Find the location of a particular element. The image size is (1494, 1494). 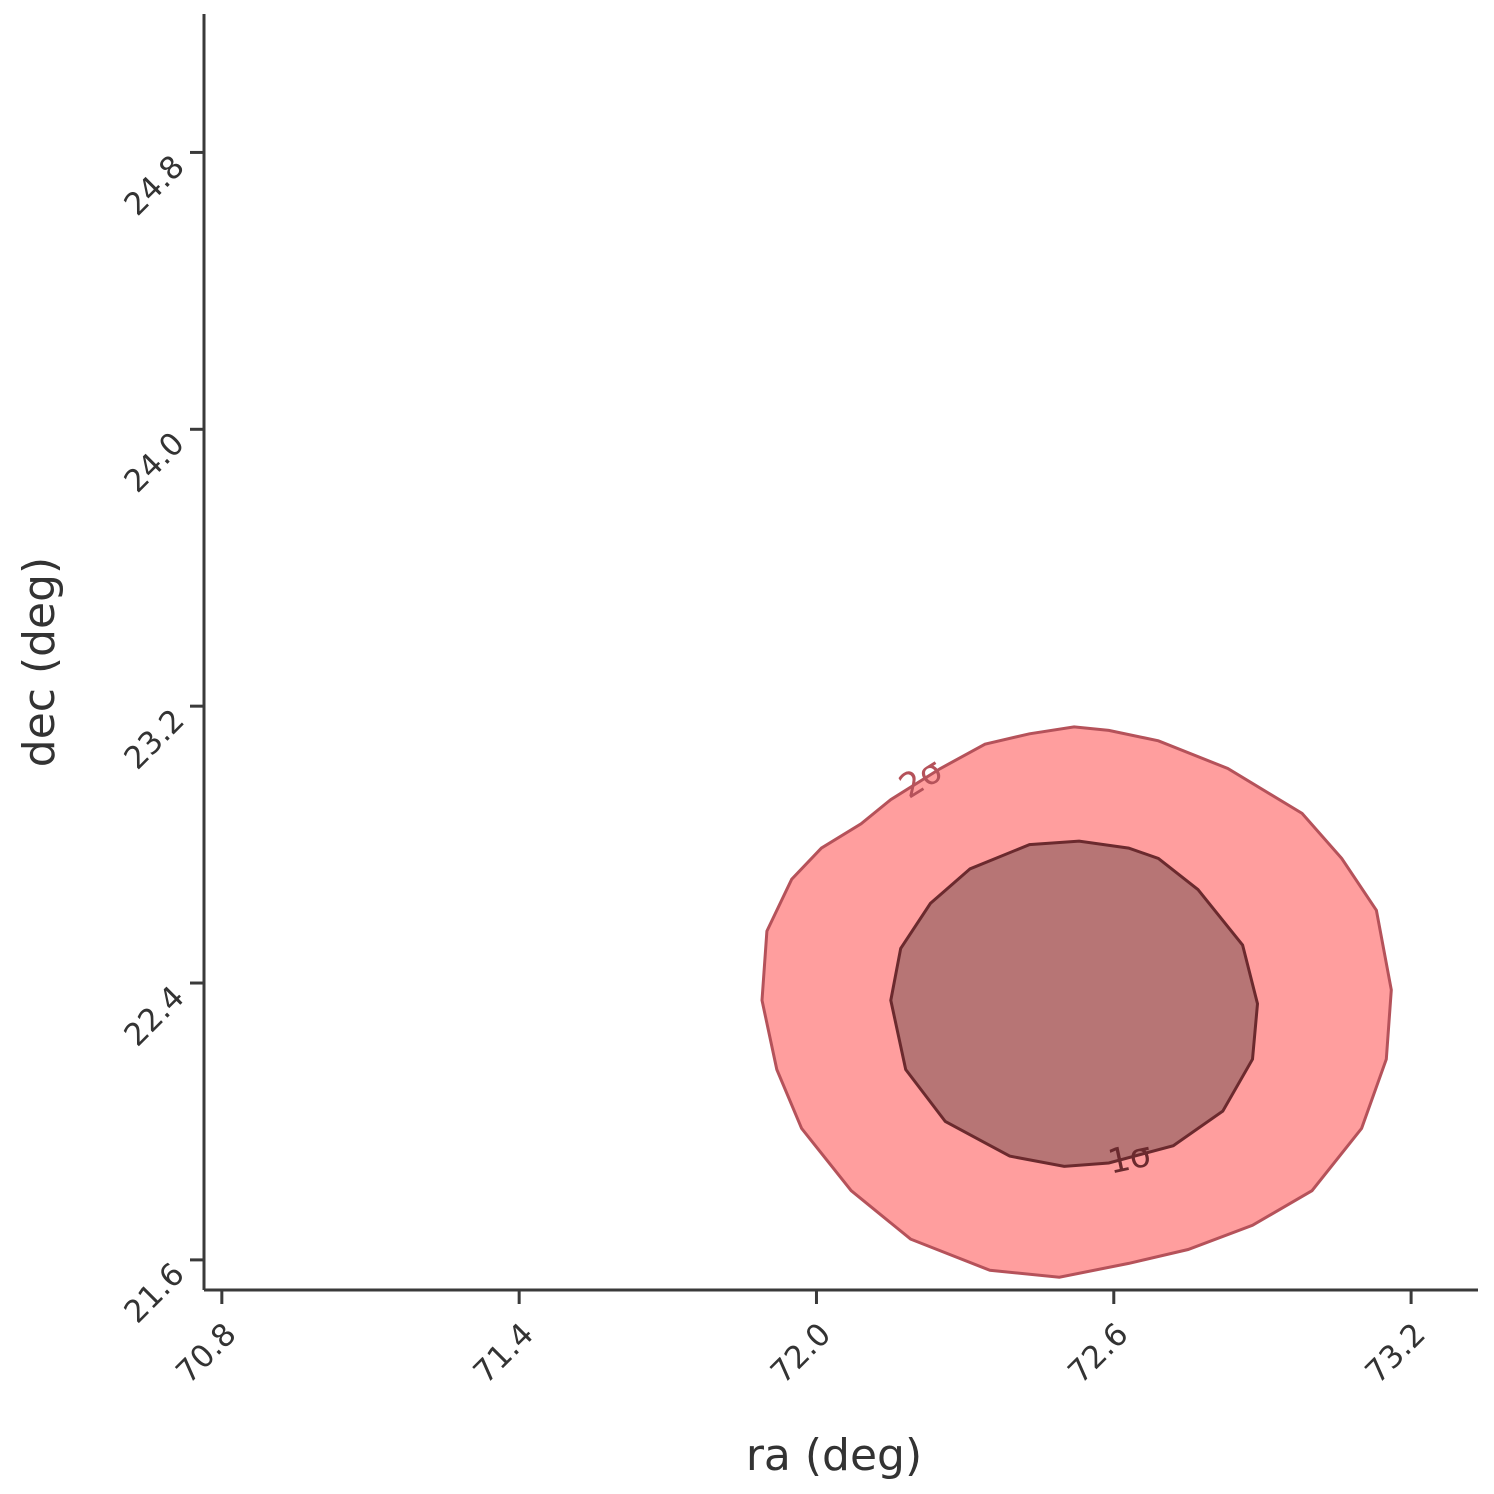

contour-label: 1σ is located at coordinates (1129, 1158).